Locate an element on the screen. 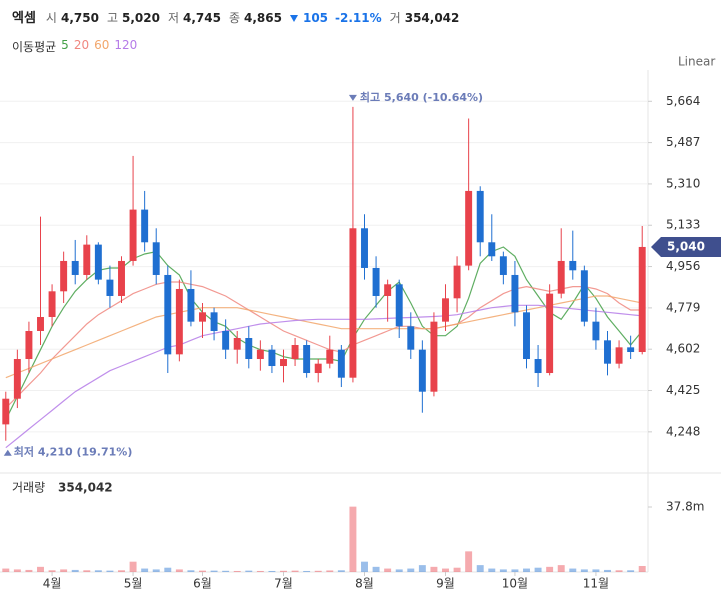  y-tick-label: 5,133 is located at coordinates (683, 225).